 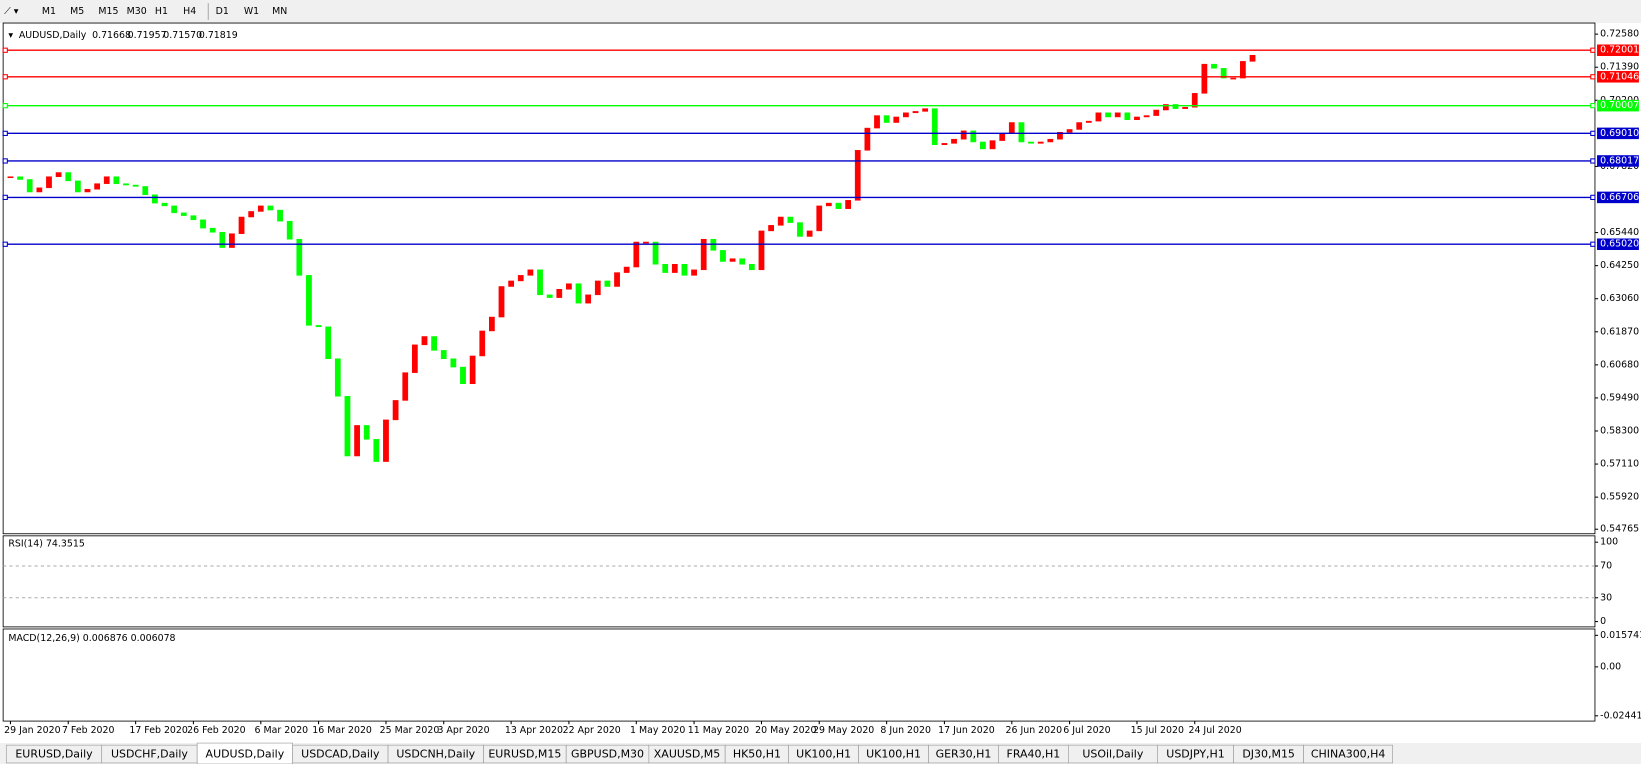 I want to click on timeframe-button: H4, so click(x=189, y=11).